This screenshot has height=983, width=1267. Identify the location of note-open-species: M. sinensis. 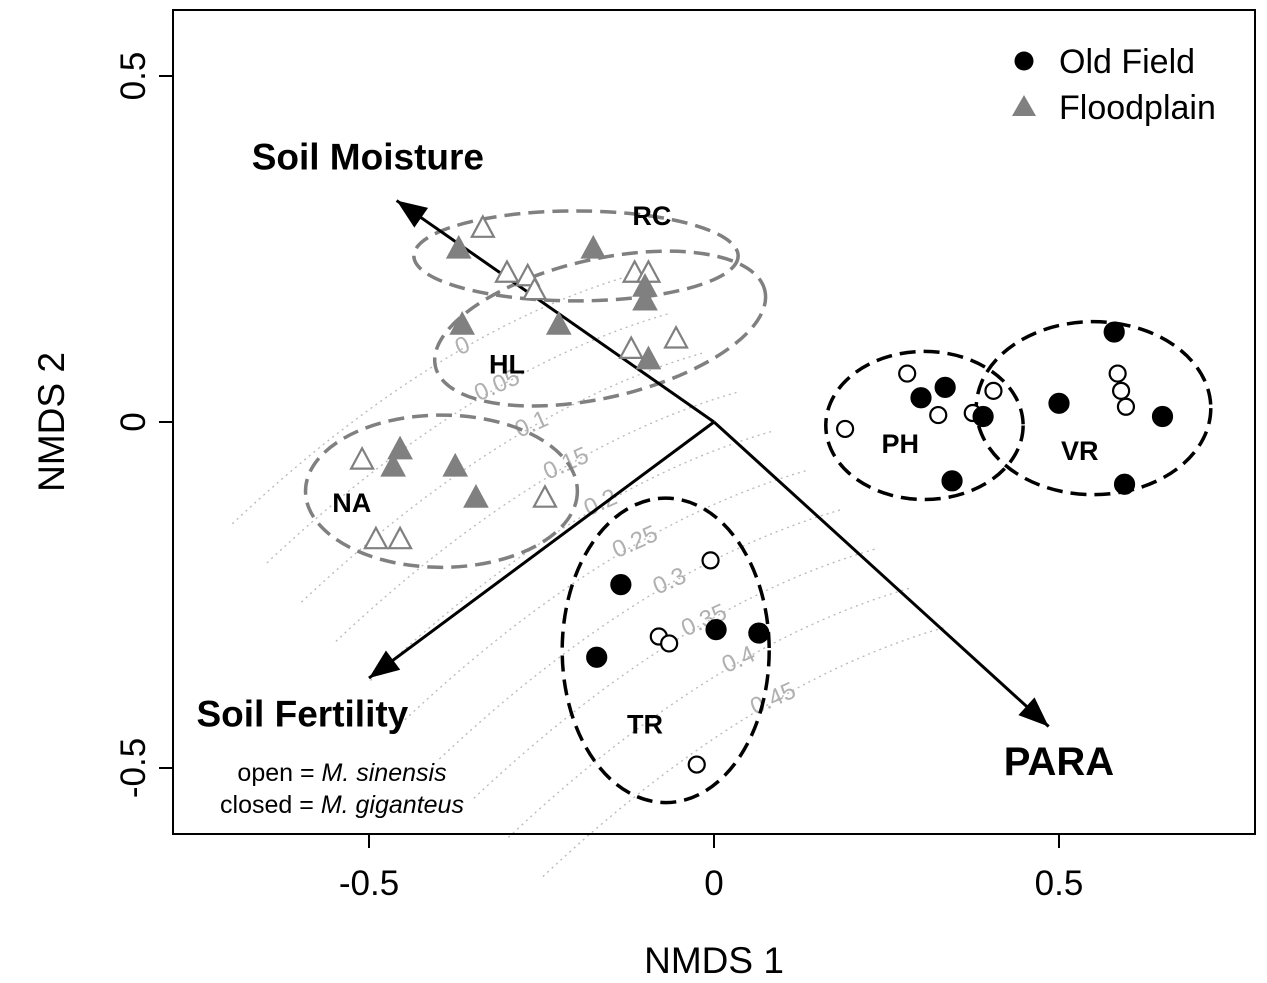
(384, 773).